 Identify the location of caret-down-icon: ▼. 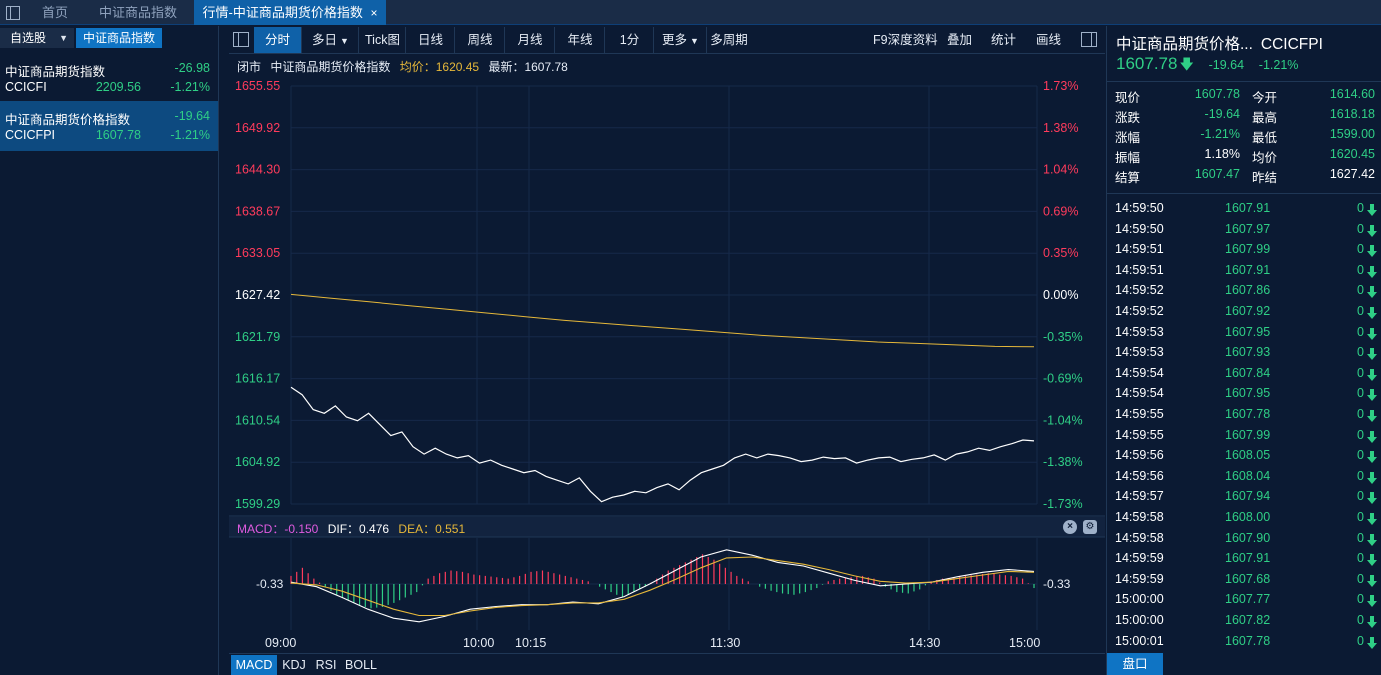
(63, 38).